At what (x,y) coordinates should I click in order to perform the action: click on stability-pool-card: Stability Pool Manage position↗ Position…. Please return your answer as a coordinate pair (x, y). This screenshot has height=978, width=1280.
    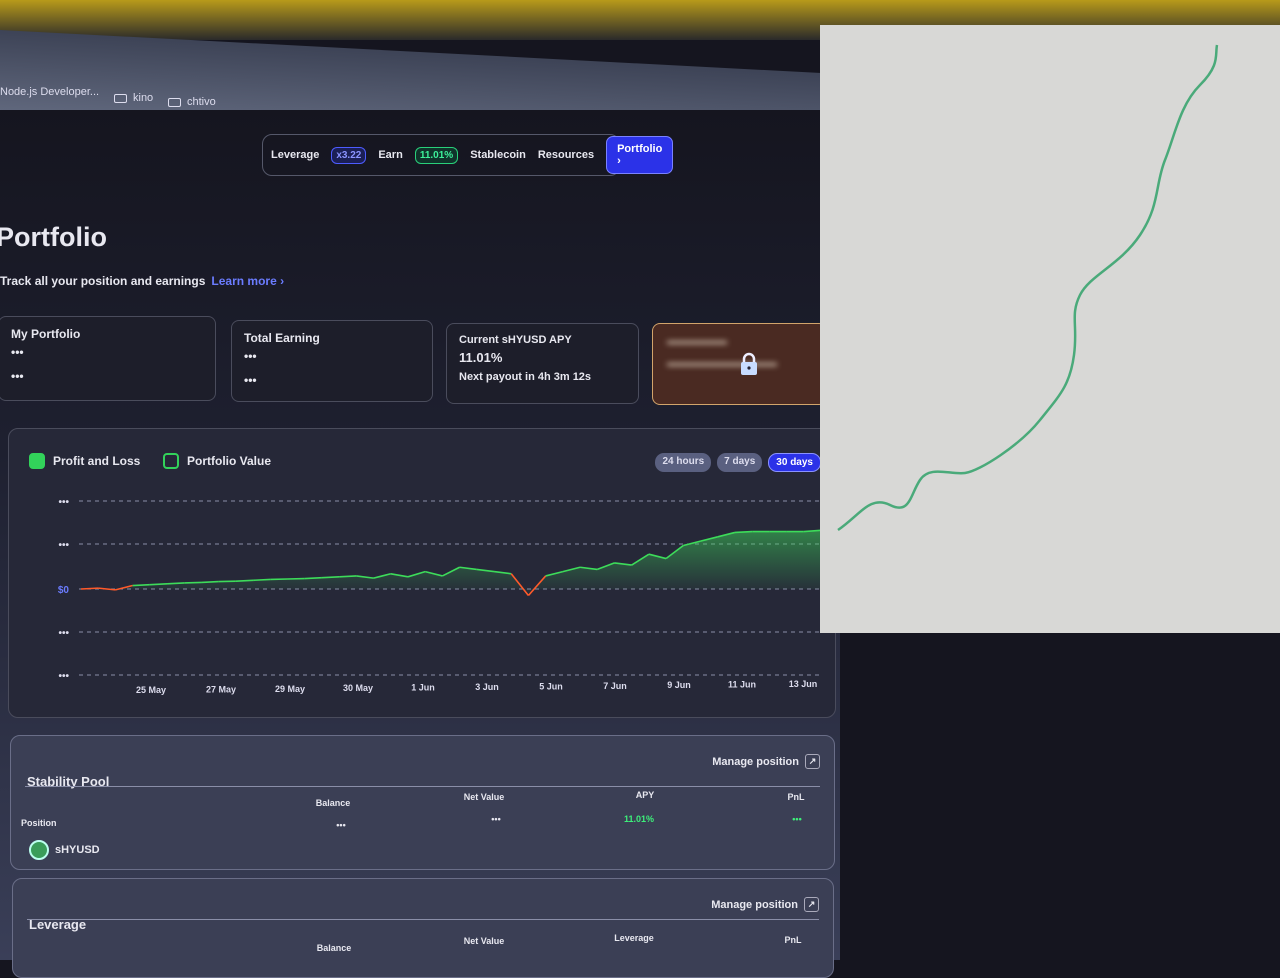
    Looking at the image, I should click on (422, 802).